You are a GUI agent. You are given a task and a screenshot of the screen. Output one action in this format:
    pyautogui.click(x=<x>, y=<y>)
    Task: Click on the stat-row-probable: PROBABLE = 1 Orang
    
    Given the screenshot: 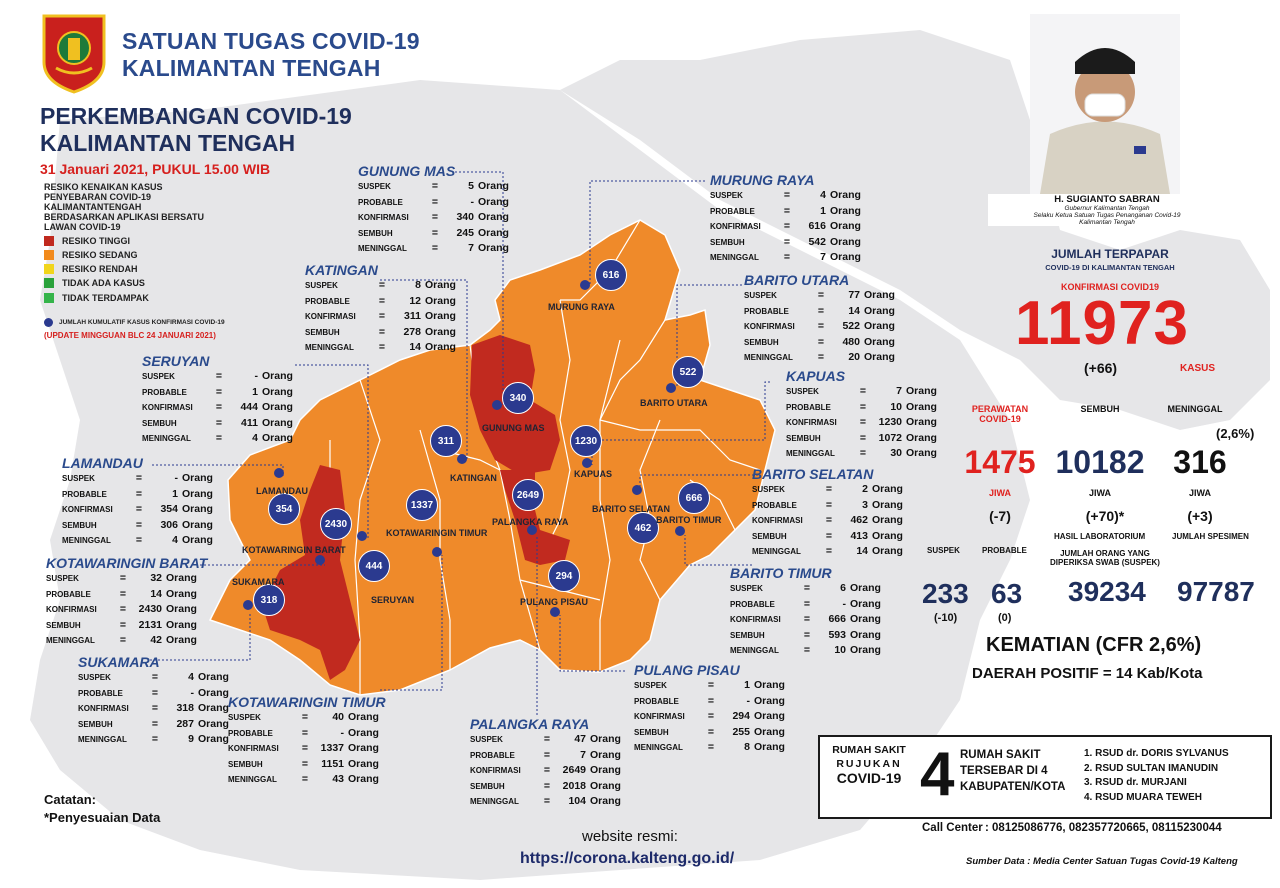 What is the action you would take?
    pyautogui.click(x=785, y=212)
    